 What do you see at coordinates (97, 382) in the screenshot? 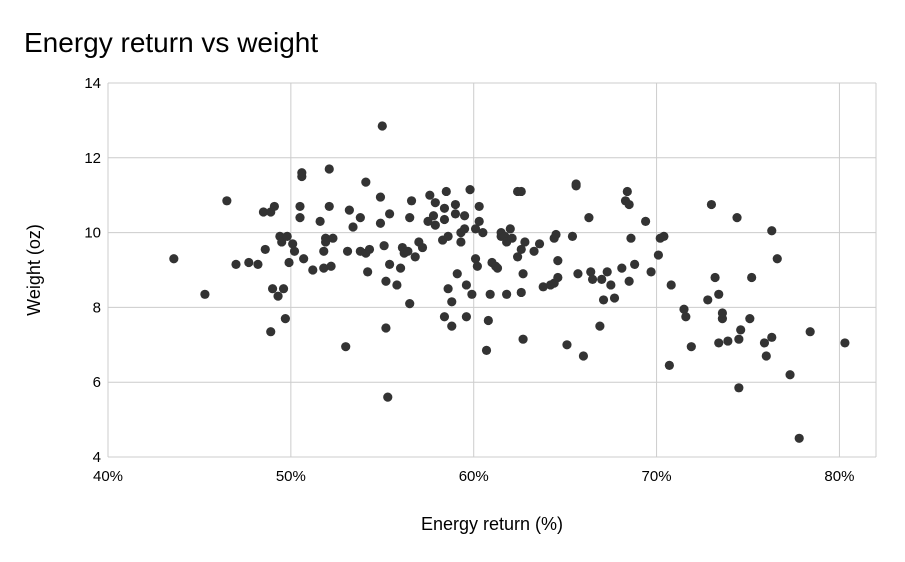
I see `y-tick-label: 6` at bounding box center [97, 382].